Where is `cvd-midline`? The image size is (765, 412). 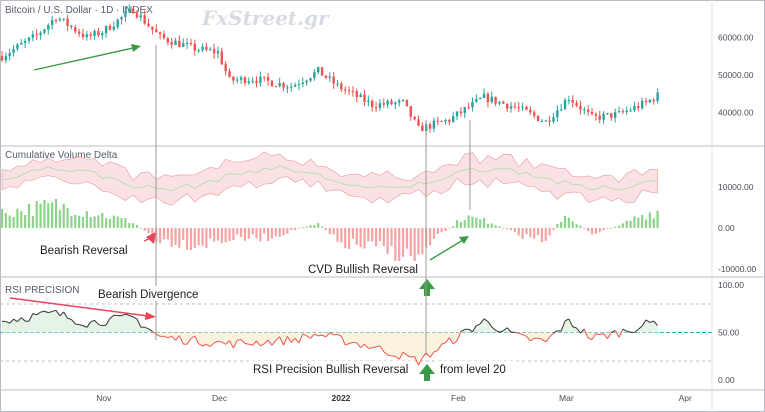 cvd-midline is located at coordinates (329, 178).